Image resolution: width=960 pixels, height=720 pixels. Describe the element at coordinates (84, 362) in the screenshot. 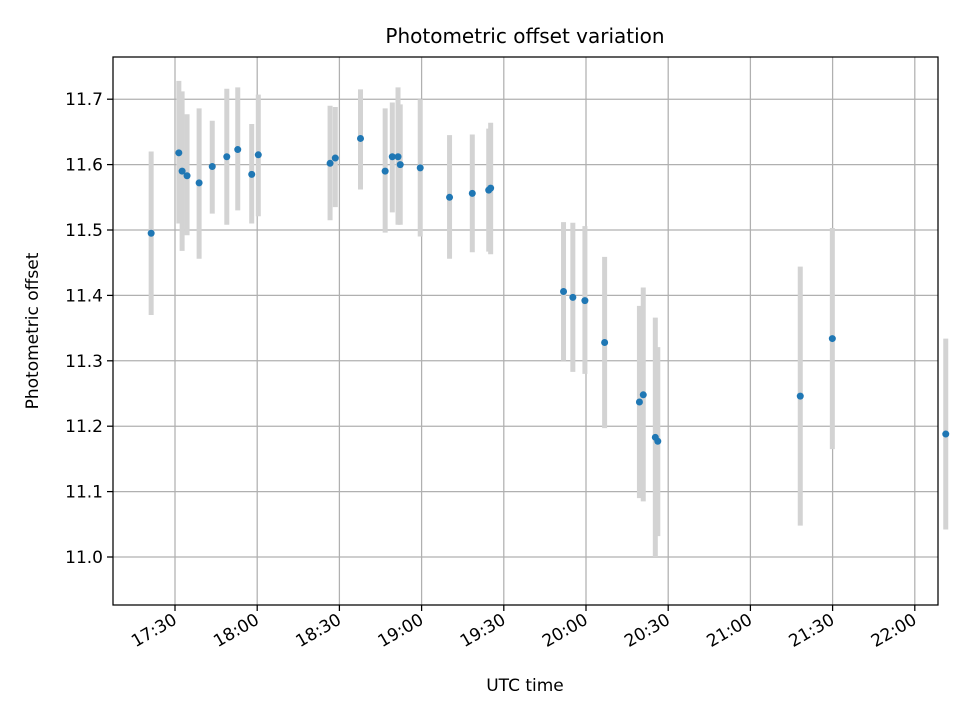

I see `y-tick-label: 11.3` at that location.